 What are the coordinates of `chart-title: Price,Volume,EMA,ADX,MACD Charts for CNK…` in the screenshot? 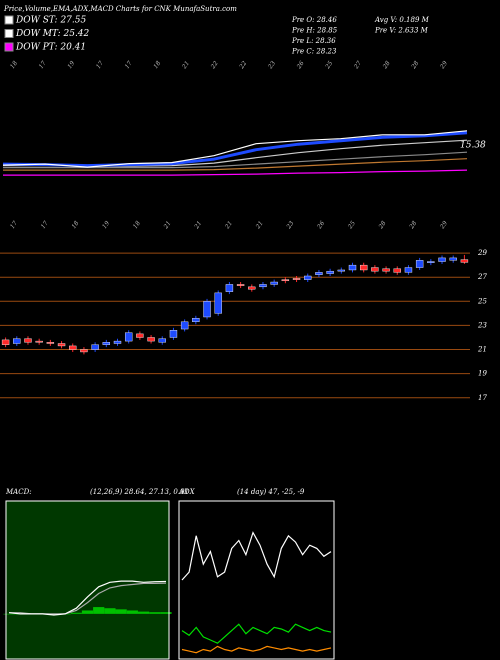 It's located at (120, 9).